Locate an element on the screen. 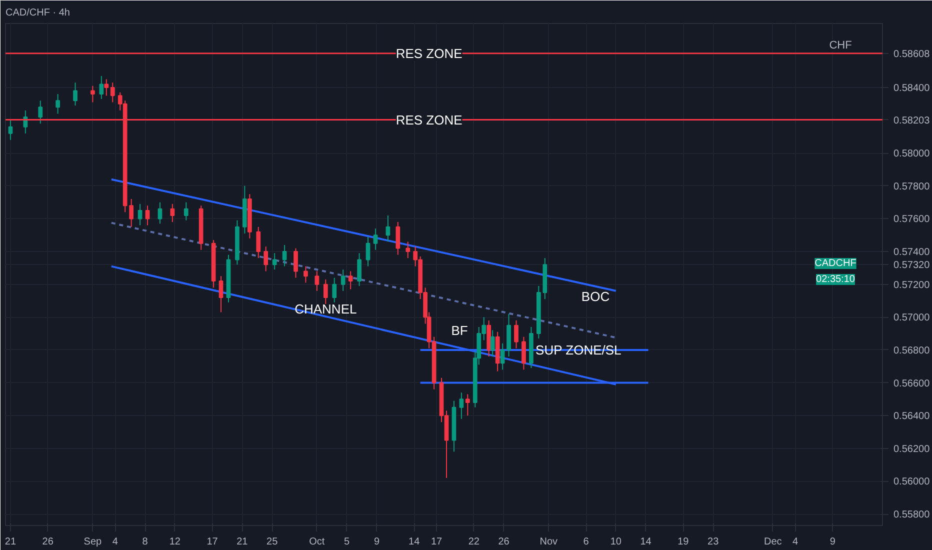  y-tick-label: 0.57200 is located at coordinates (912, 285).